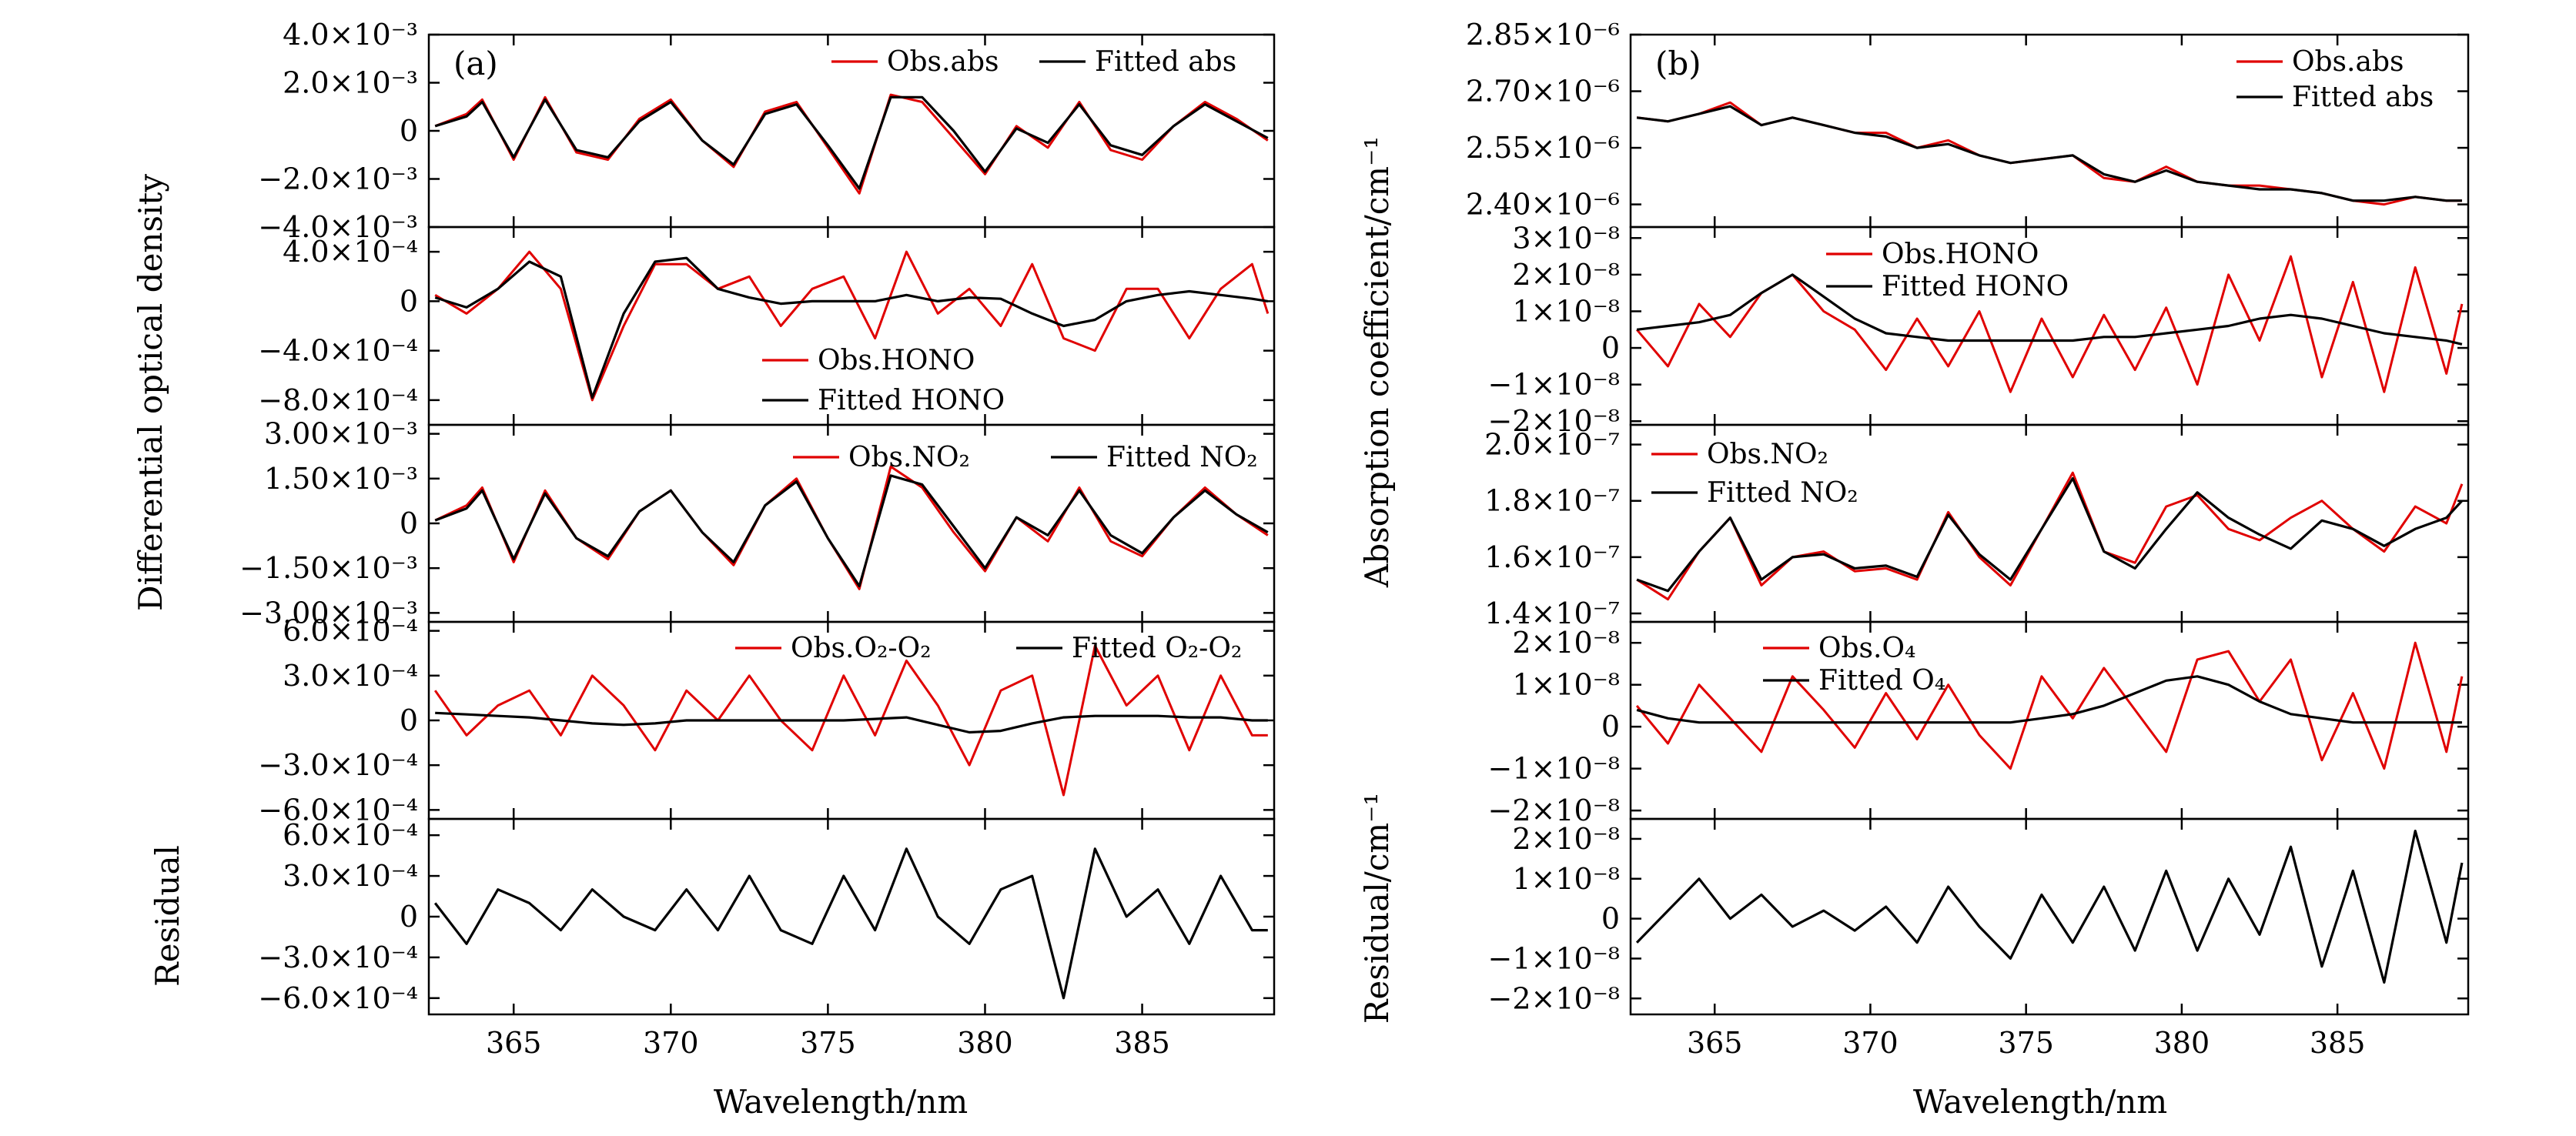 The height and width of the screenshot is (1136, 2576). Describe the element at coordinates (1552, 501) in the screenshot. I see `ytick-label: 1.8×10⁻⁷` at that location.